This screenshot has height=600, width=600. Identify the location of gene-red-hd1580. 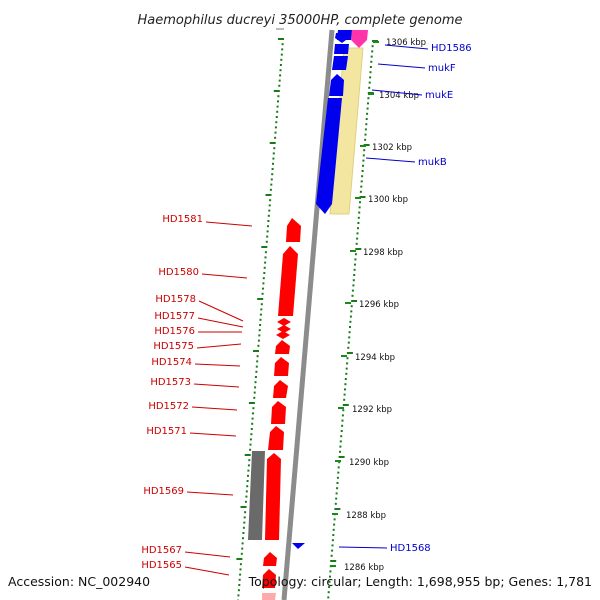
(288, 281).